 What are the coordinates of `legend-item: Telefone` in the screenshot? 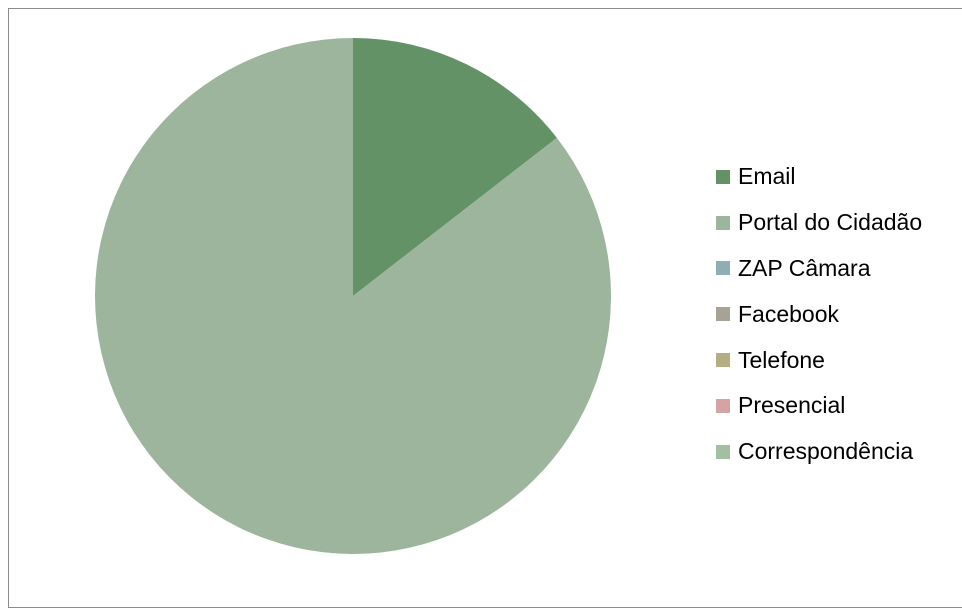 It's located at (819, 360).